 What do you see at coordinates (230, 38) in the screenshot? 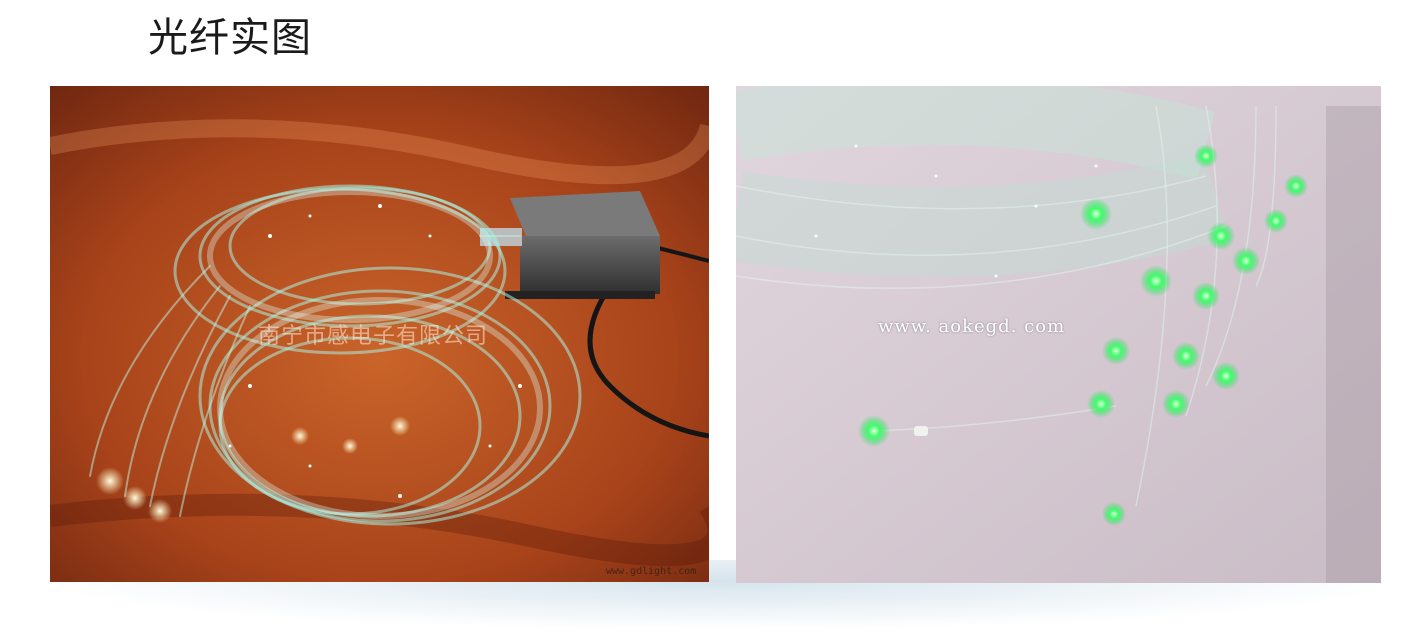
I see `page-title: 光纤实图` at bounding box center [230, 38].